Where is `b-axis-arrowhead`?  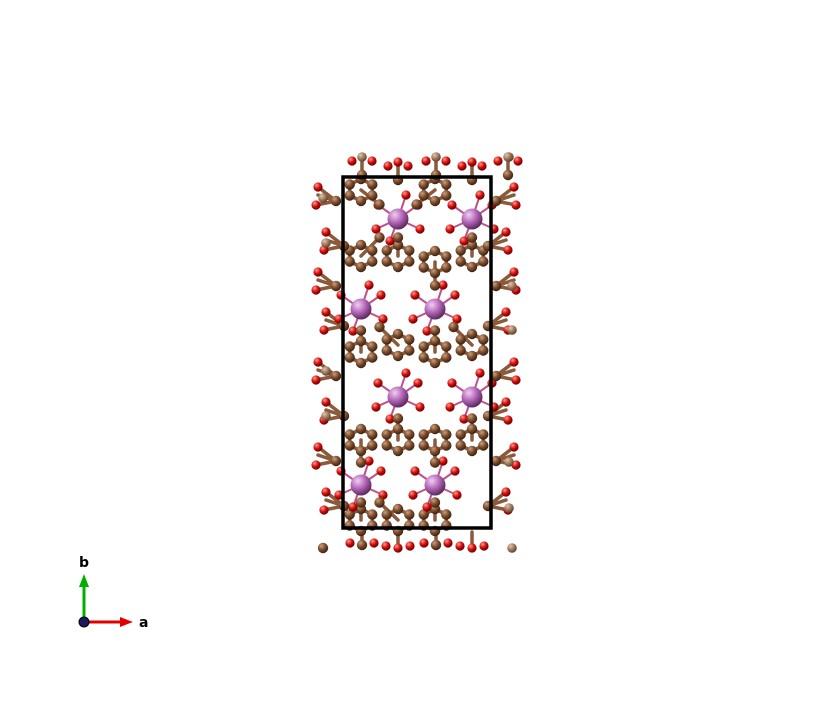
b-axis-arrowhead is located at coordinates (84, 580).